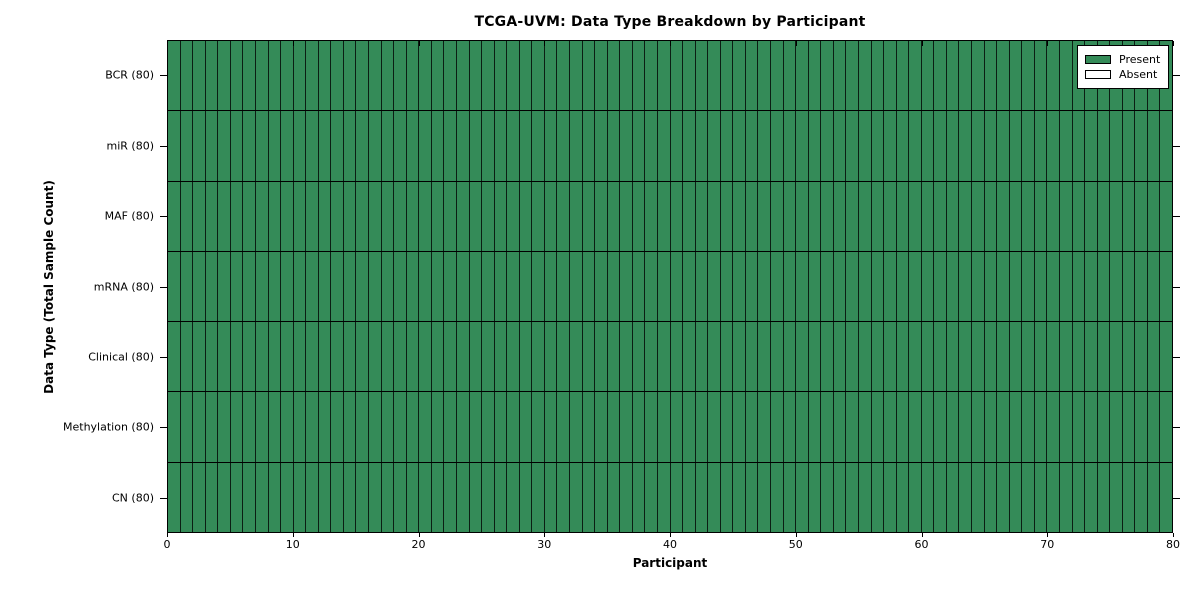 The image size is (1200, 600). Describe the element at coordinates (108, 427) in the screenshot. I see `y-tick-label: Methylation (80)` at that location.